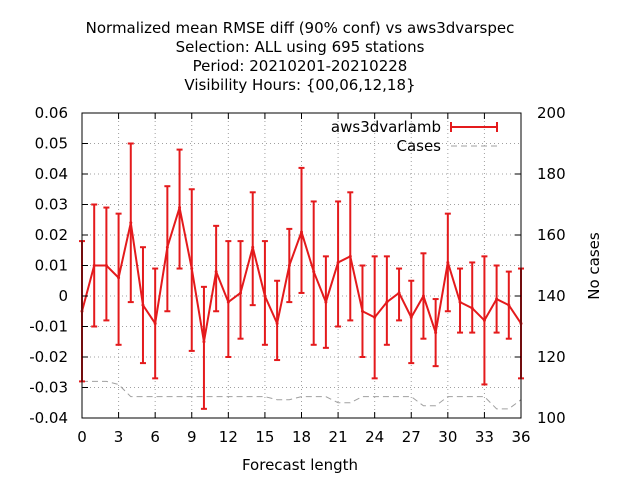 This screenshot has height=480, width=640. I want to click on y2-tick-label: 140, so click(551, 296).